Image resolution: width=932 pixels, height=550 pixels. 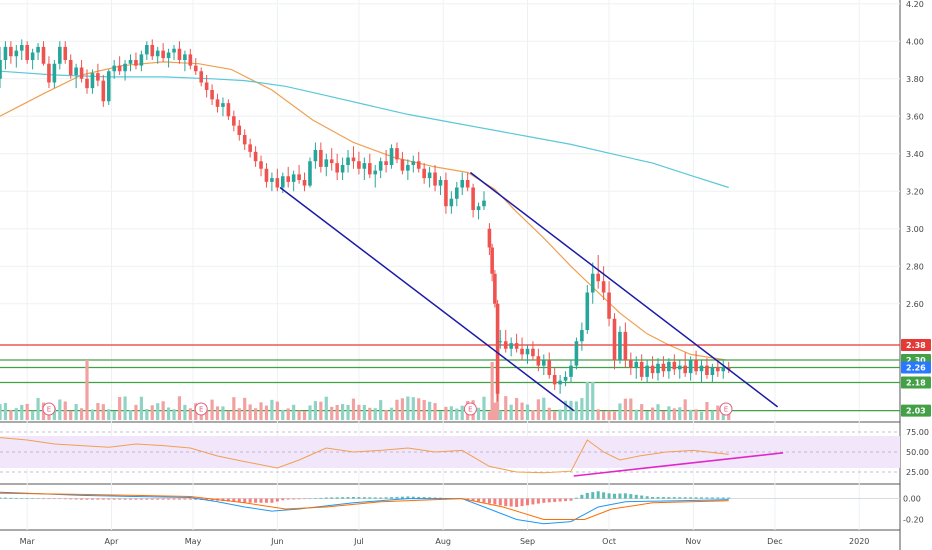 What do you see at coordinates (364, 455) in the screenshot?
I see `rsi-line` at bounding box center [364, 455].